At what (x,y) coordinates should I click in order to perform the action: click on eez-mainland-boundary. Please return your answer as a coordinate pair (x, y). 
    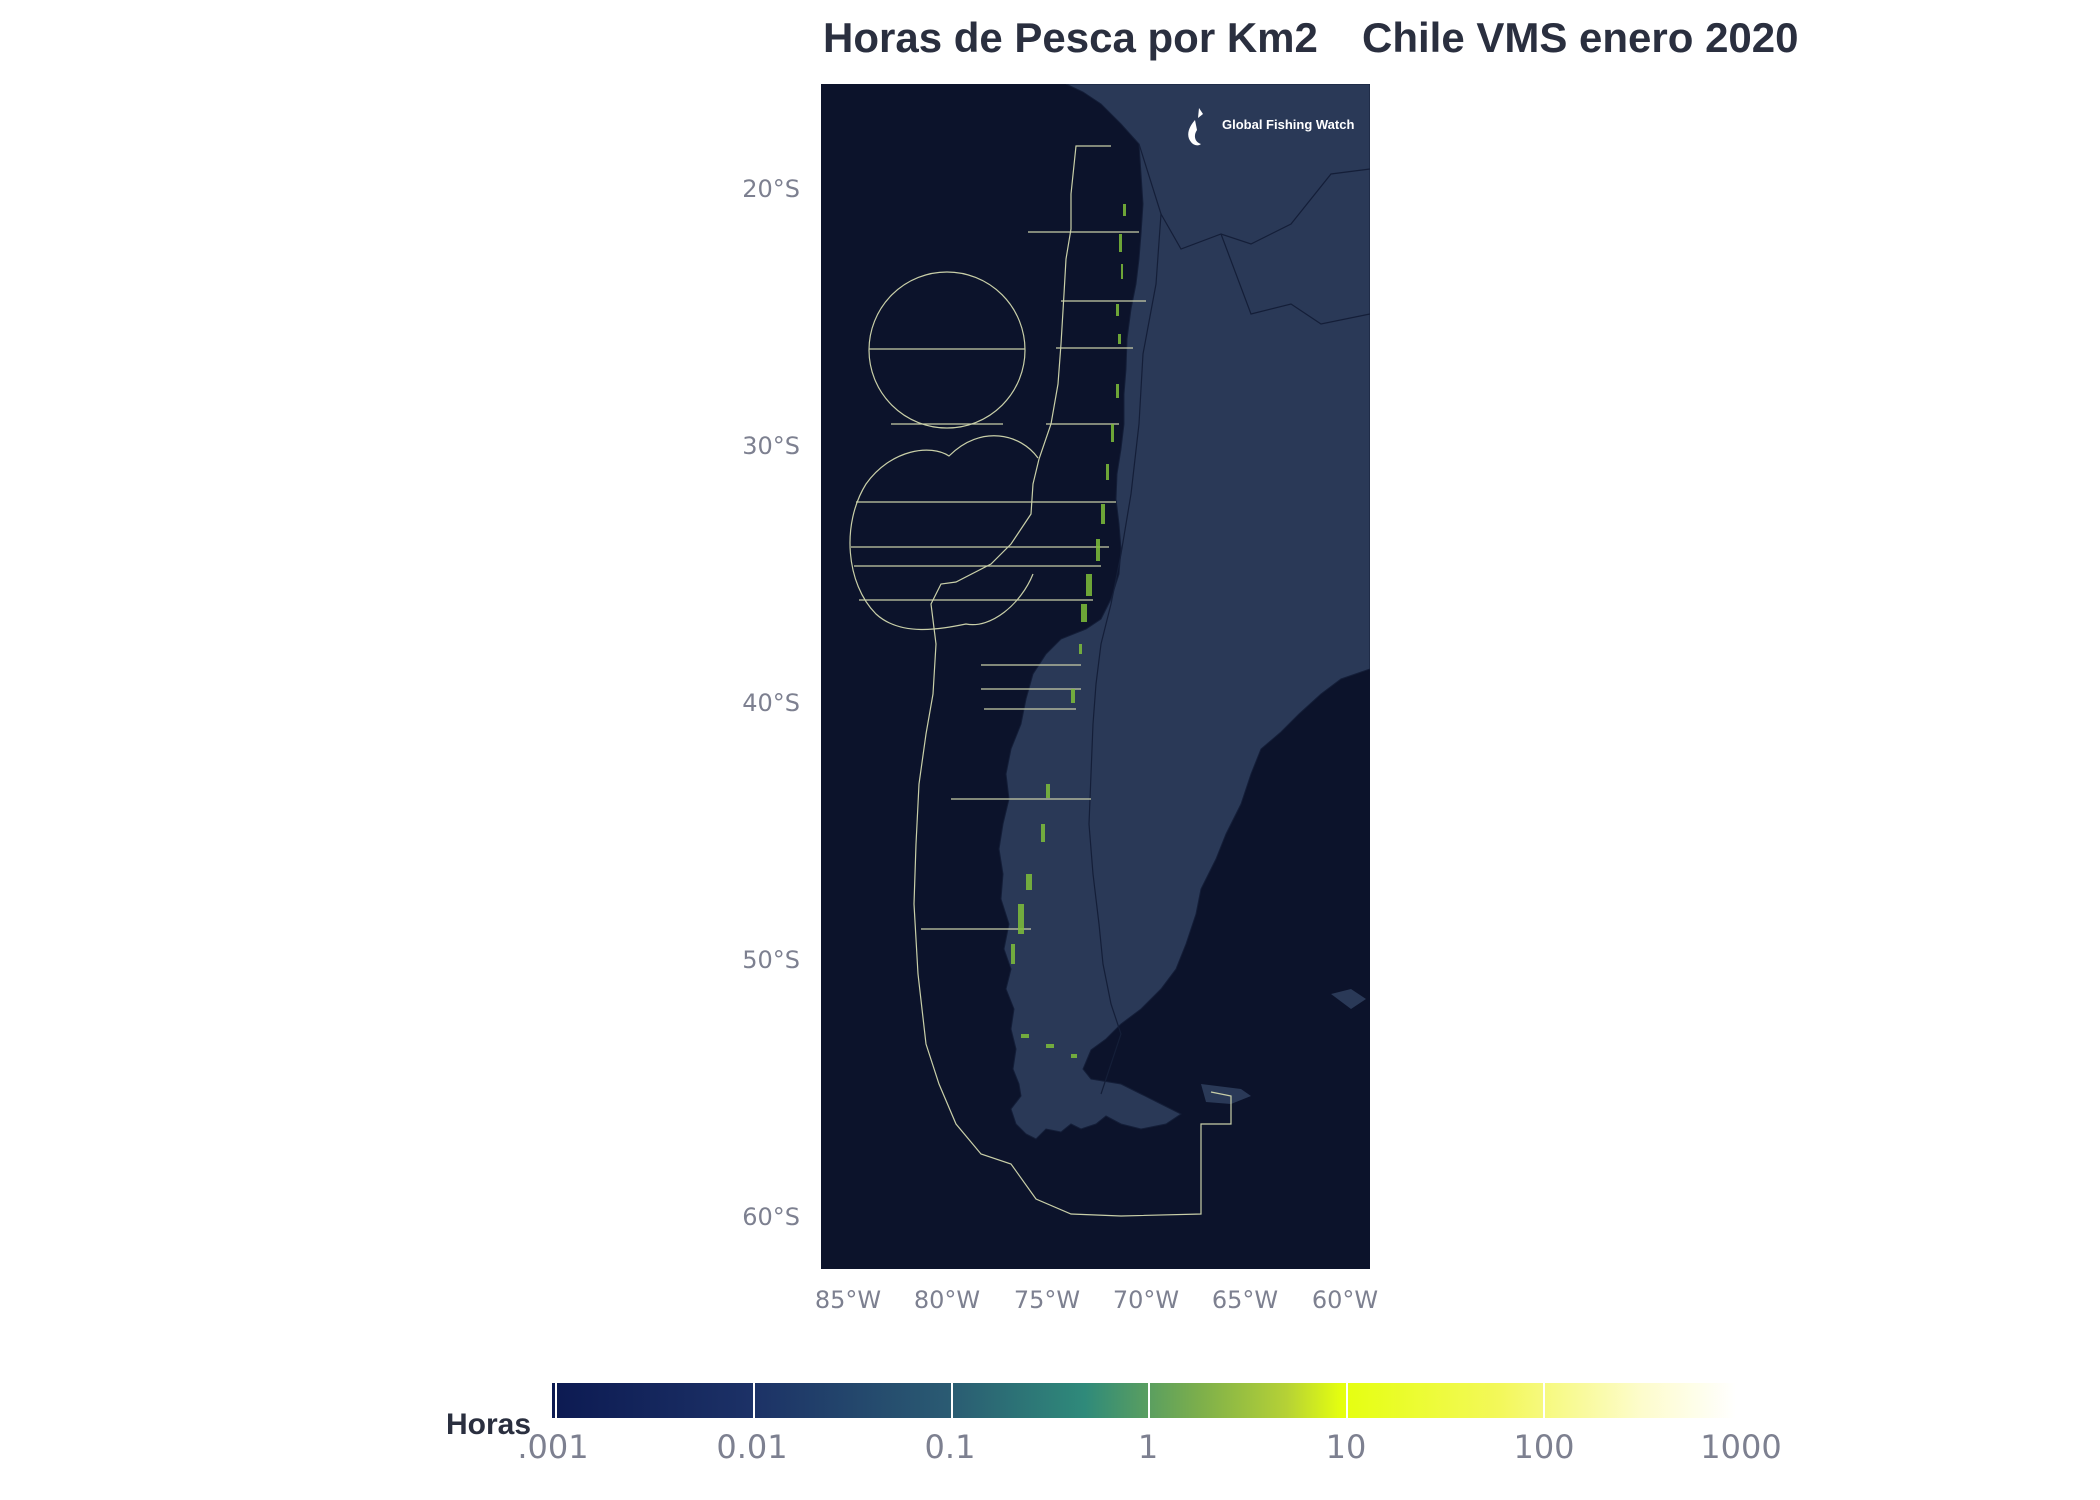
    Looking at the image, I should click on (1072, 681).